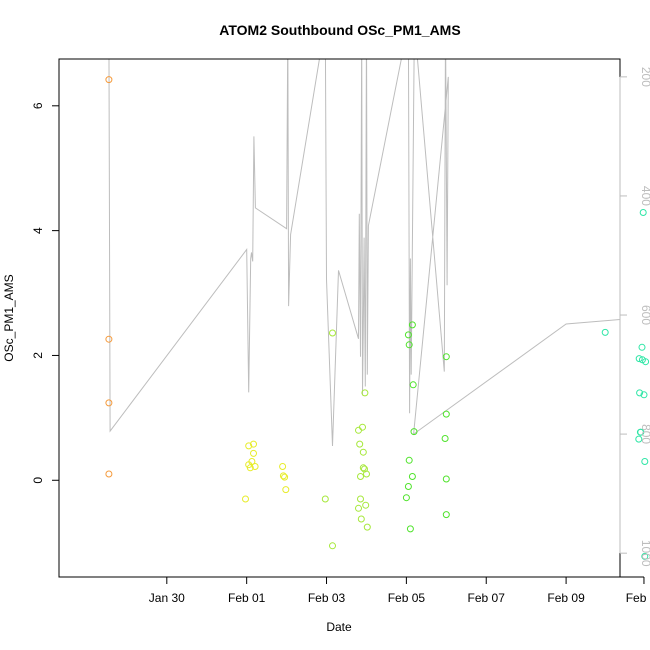 The height and width of the screenshot is (650, 650). I want to click on x-tick-label: Feb 03, so click(327, 598).